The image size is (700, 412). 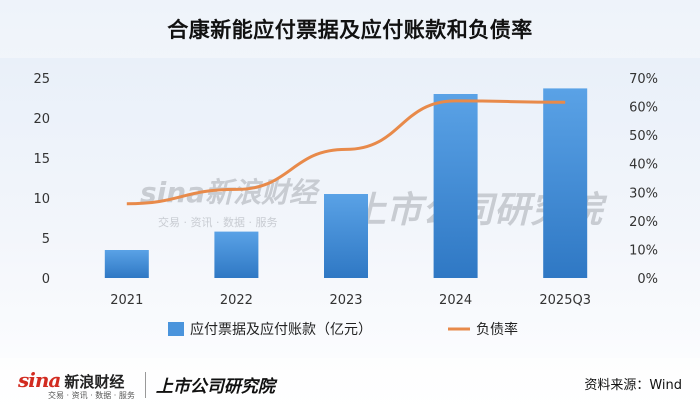 What do you see at coordinates (374, 203) in the screenshot?
I see `watermark: sina新浪财经 交易 · 资讯 · 数据 · 服务 上市公司研究院` at bounding box center [374, 203].